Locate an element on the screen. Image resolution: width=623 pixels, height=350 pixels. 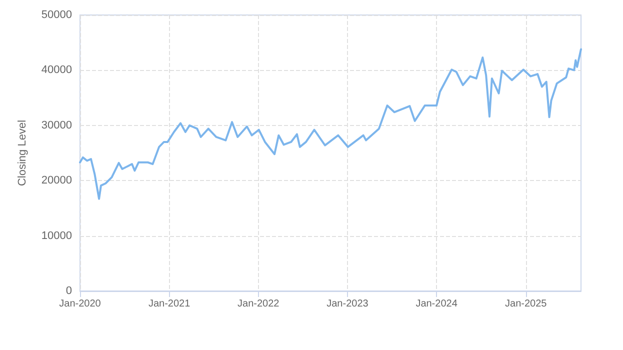
x-tick-label: Jan-2020 is located at coordinates (80, 304).